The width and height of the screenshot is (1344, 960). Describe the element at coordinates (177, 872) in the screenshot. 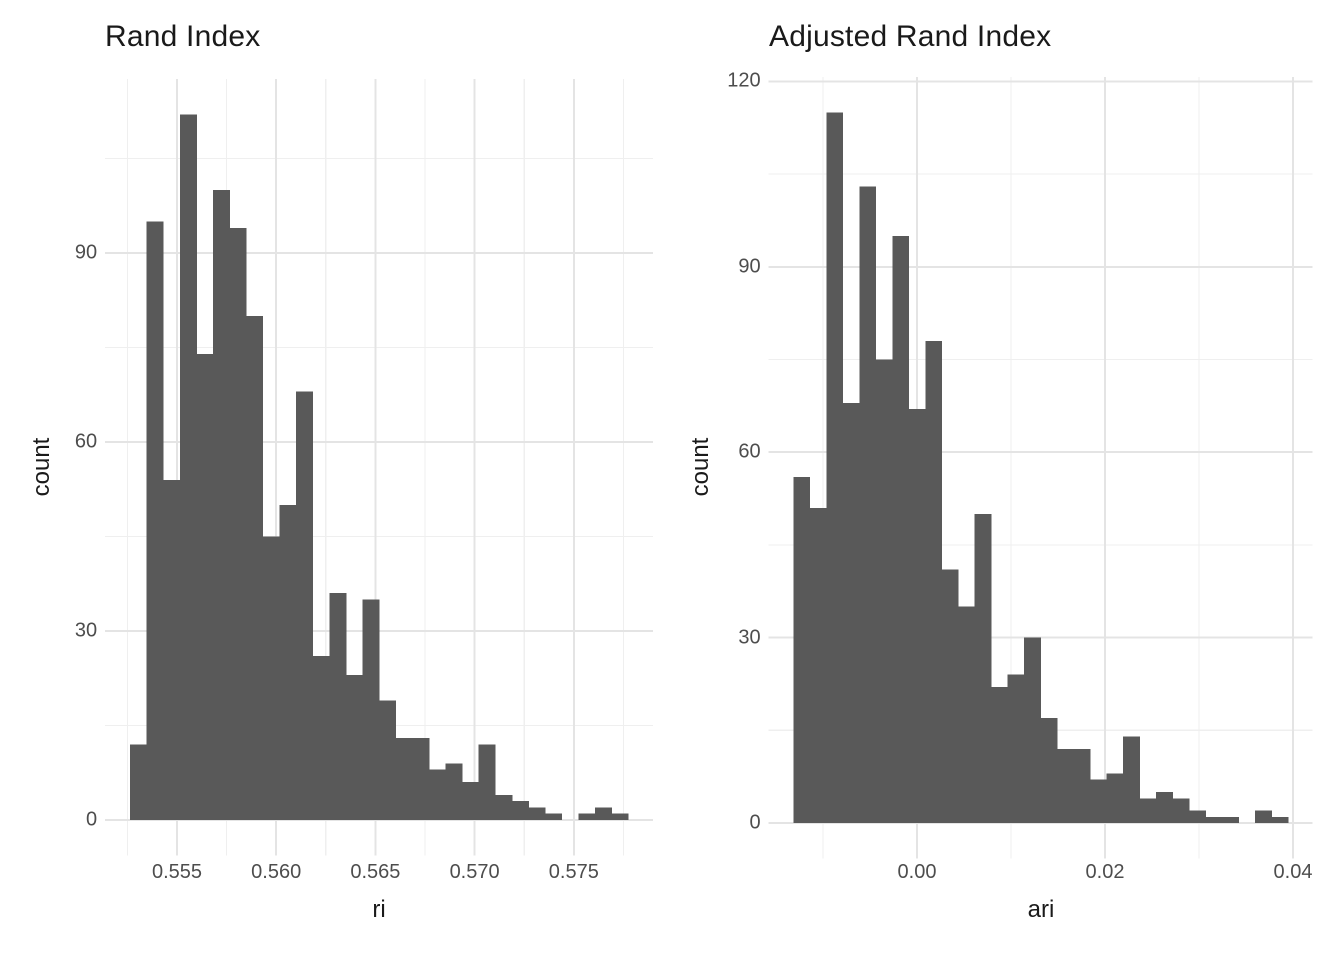

I see `x-tick-label: 0.555` at that location.